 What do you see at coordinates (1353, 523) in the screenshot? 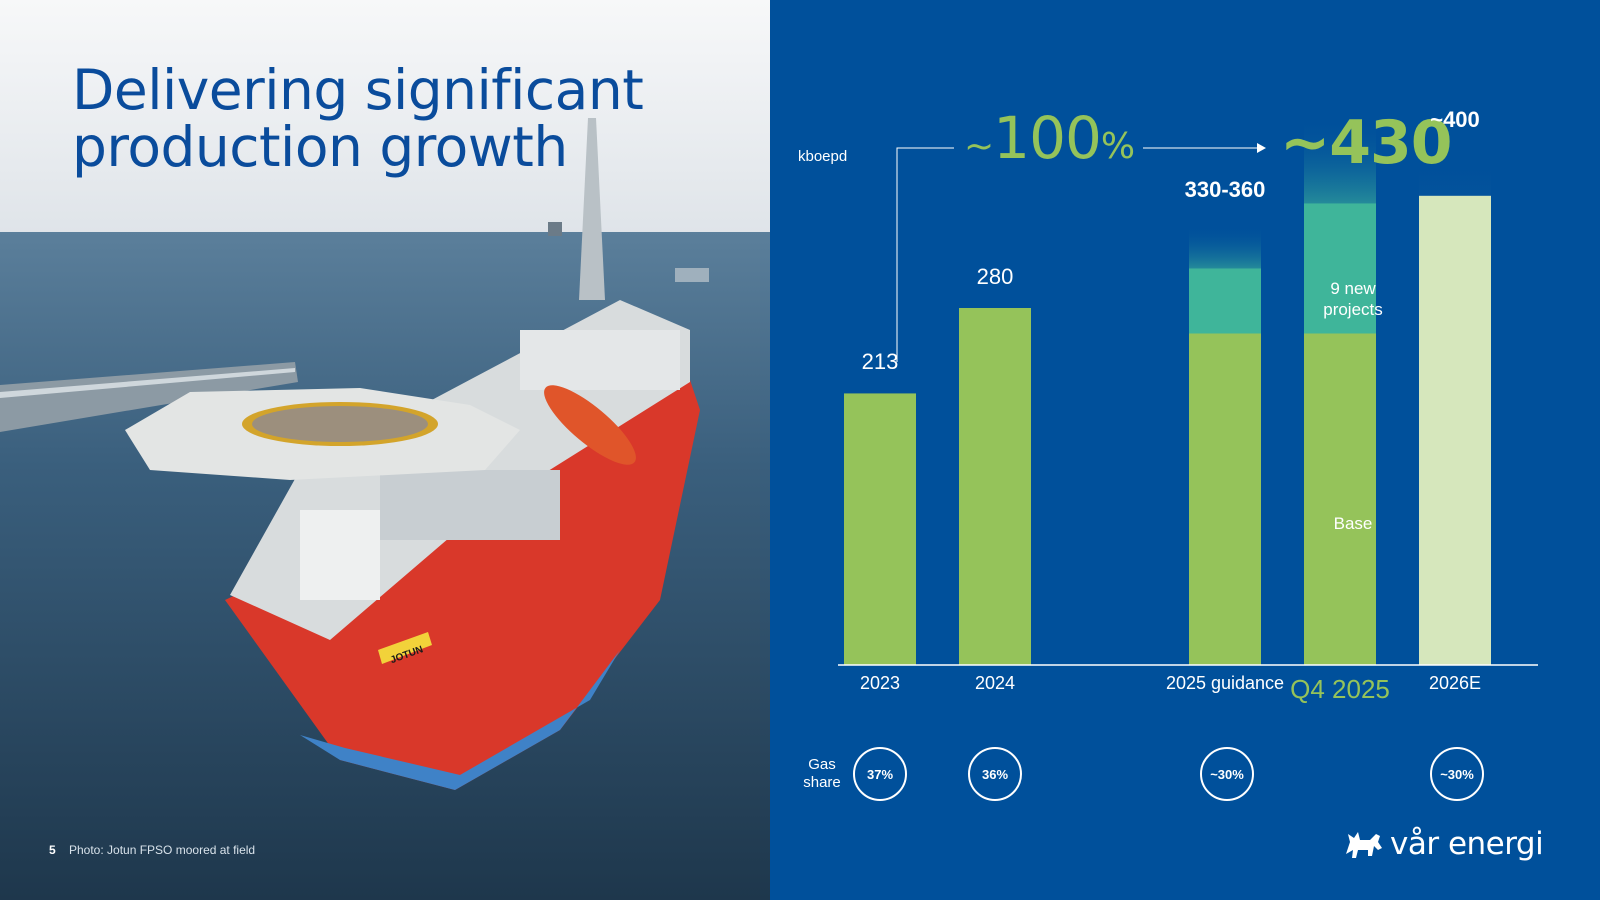
I see `segment-label-base: Base` at bounding box center [1353, 523].